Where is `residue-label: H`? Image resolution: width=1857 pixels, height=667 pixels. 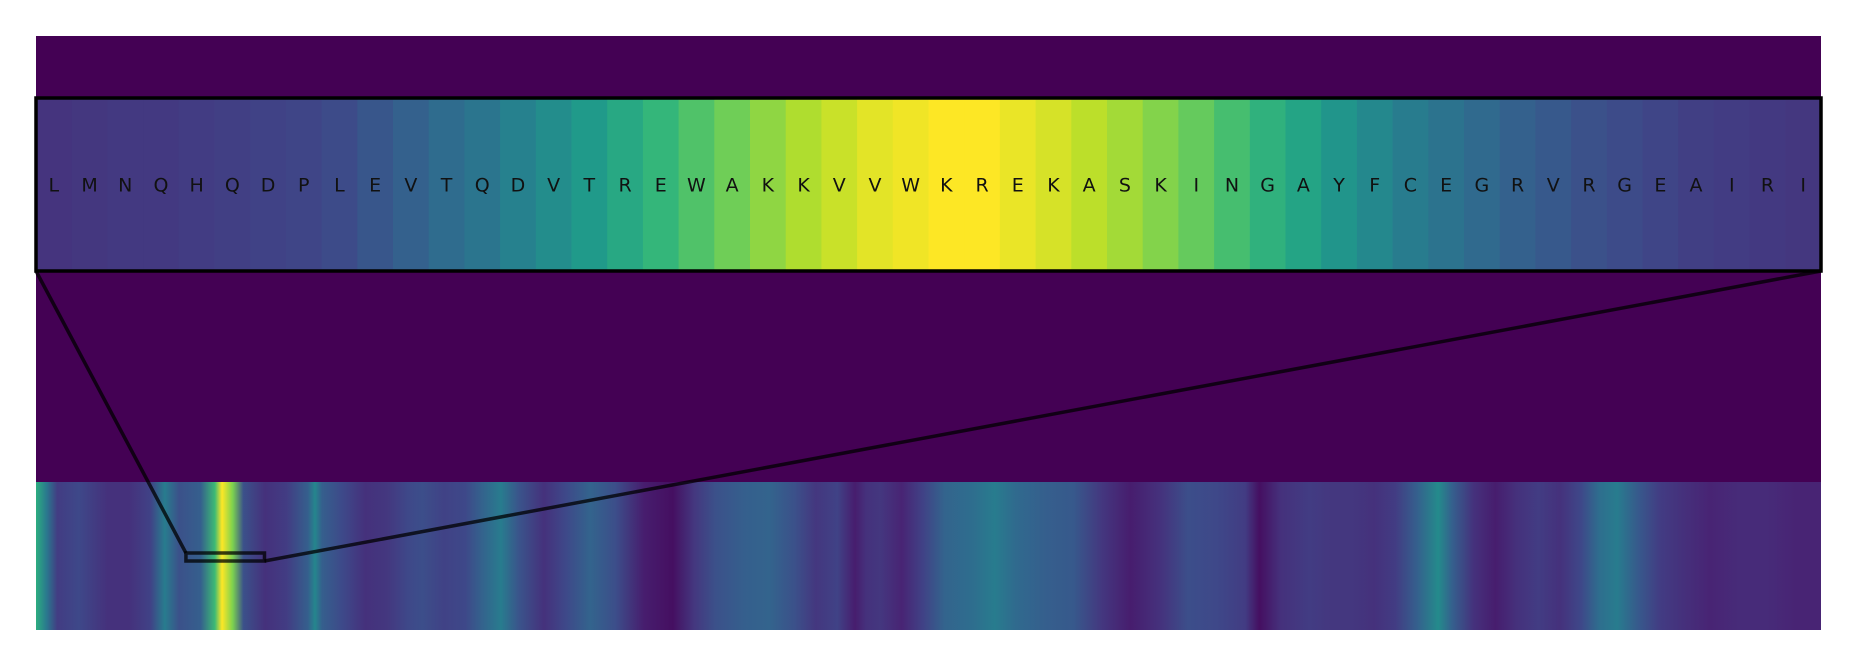
residue-label: H is located at coordinates (197, 186).